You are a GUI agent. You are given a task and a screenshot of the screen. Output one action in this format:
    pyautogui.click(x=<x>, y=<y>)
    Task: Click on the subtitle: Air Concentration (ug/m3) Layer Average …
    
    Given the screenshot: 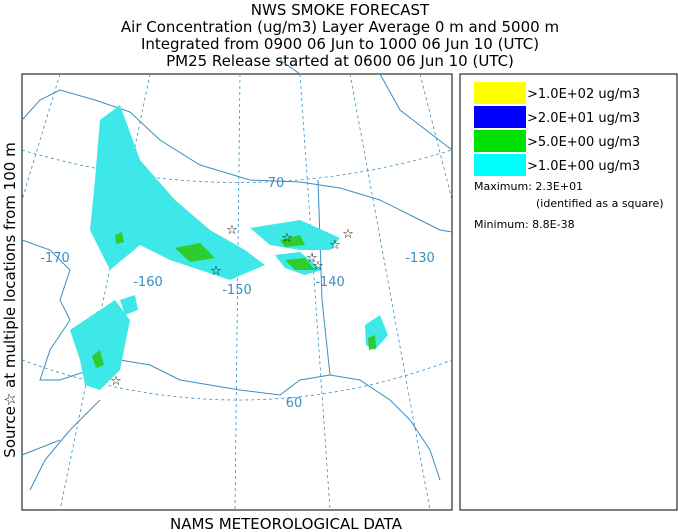 What is the action you would take?
    pyautogui.click(x=340, y=27)
    